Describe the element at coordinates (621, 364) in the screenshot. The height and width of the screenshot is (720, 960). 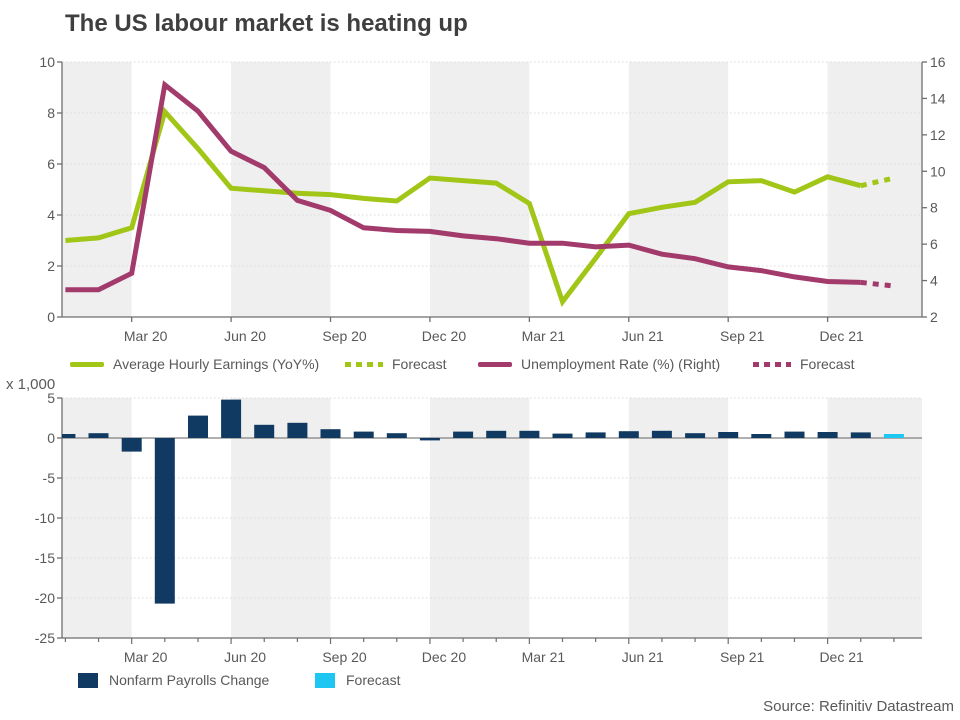
I see `legend-label-unemployment: Unemployment Rate (%) (Right)` at that location.